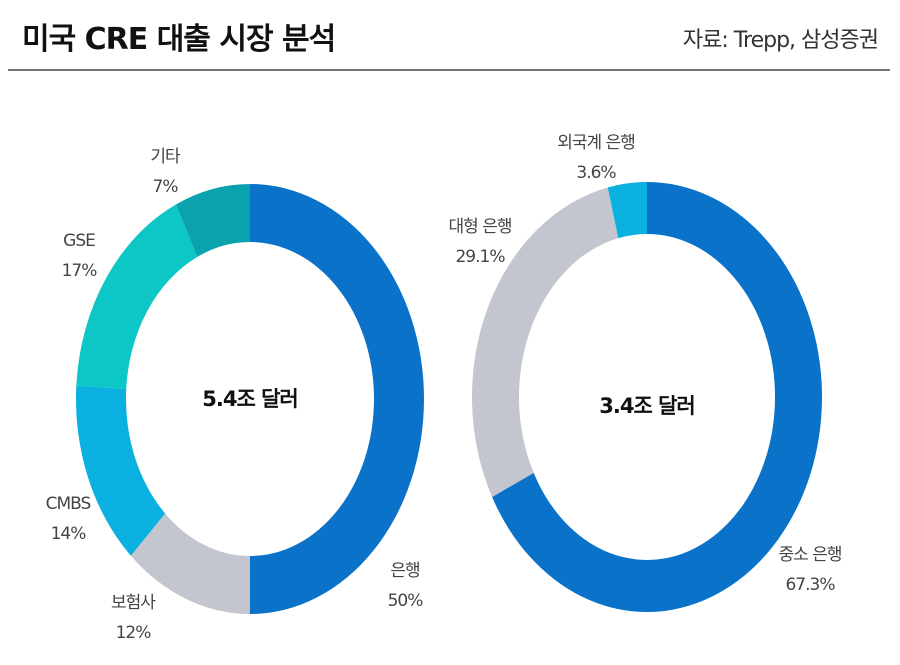 Image resolution: width=900 pixels, height=665 pixels. Describe the element at coordinates (133, 603) in the screenshot. I see `slice-label-name: 보험사` at that location.